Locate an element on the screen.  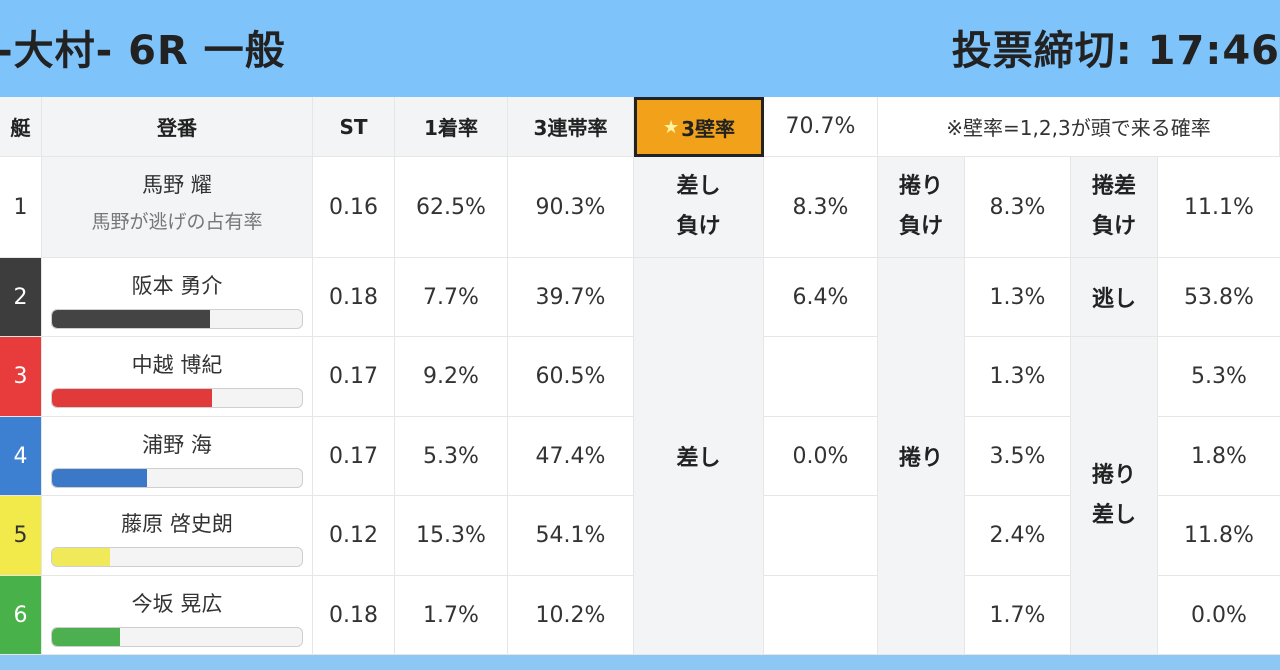
boat-number: 4 is located at coordinates (21, 456).